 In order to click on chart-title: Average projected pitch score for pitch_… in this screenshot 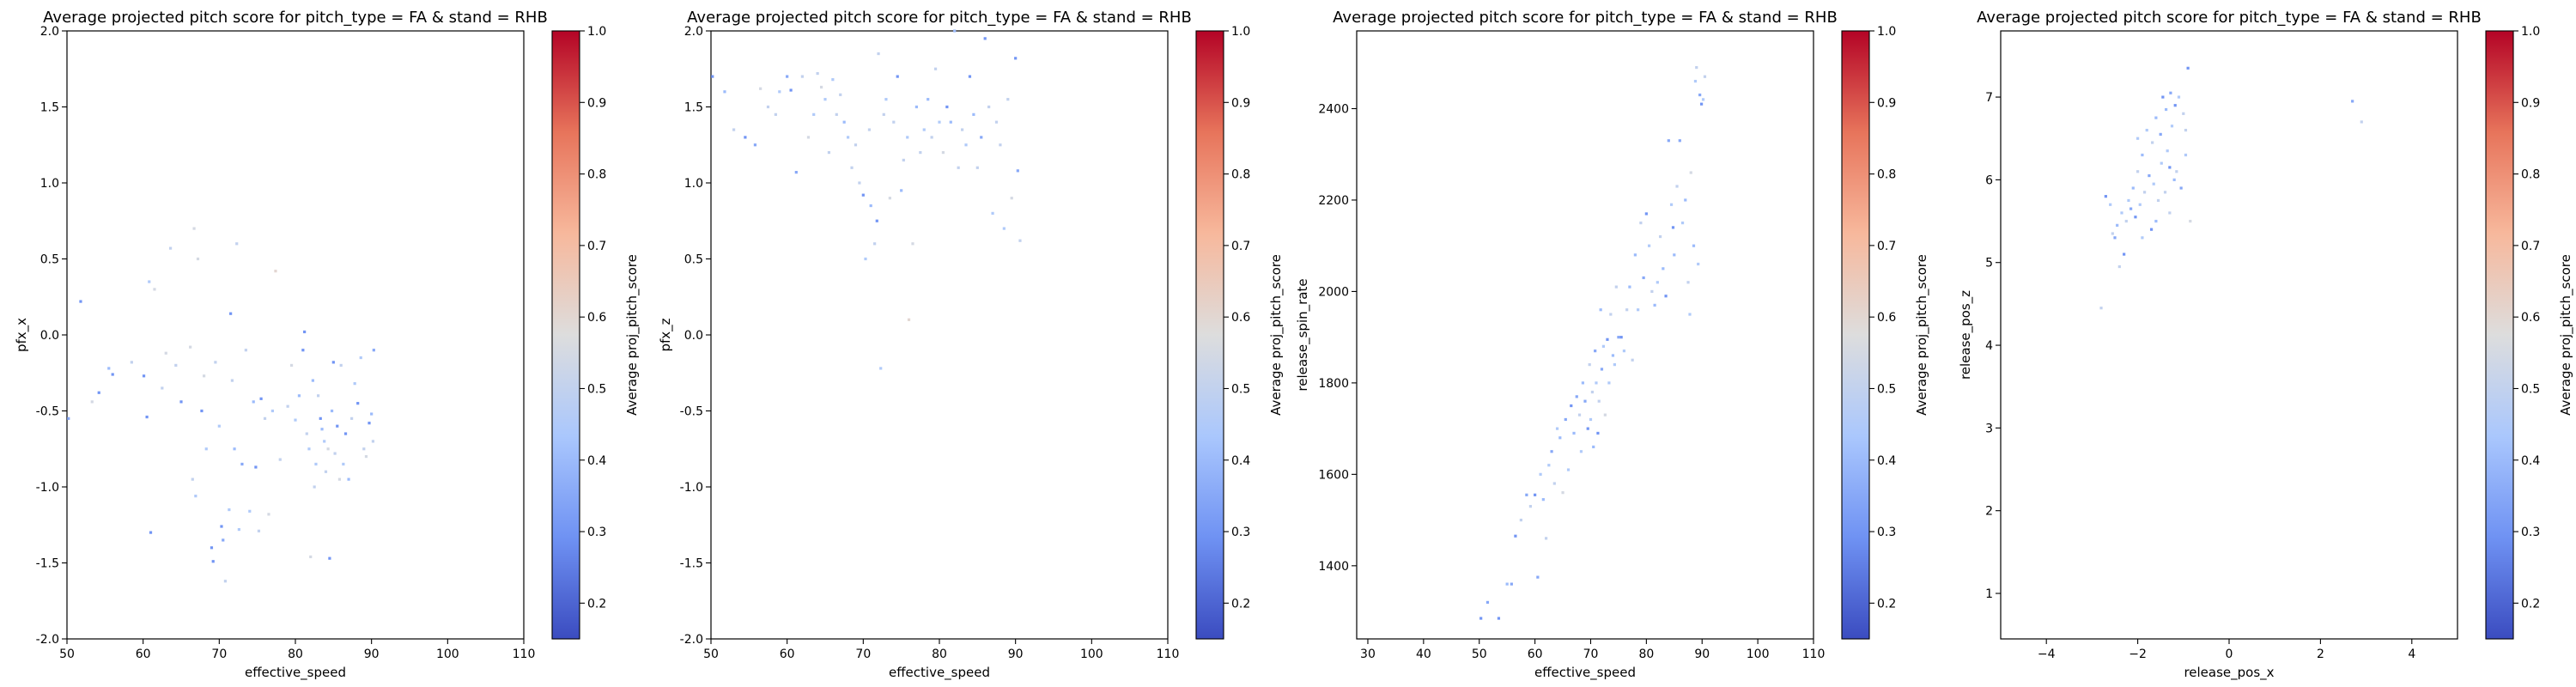, I will do `click(2229, 18)`.